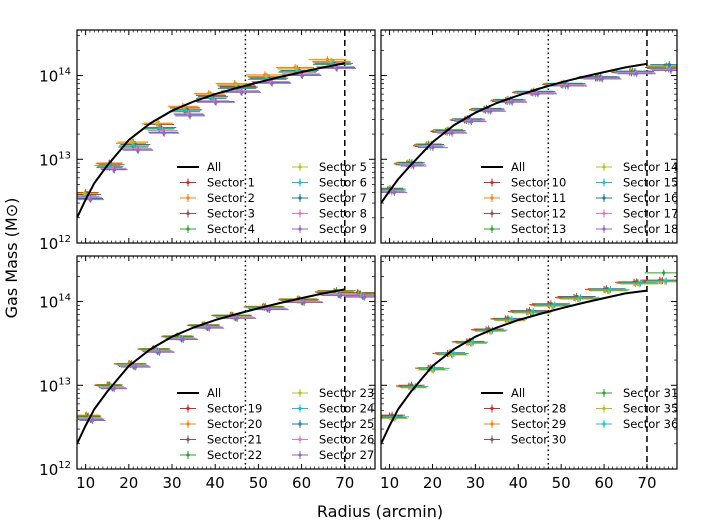  Describe the element at coordinates (221, 424) in the screenshot. I see `legend-entry-sector-20: Sector 20` at that location.